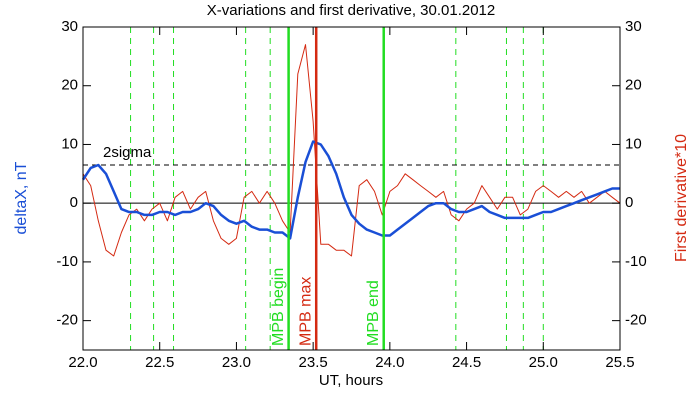 This screenshot has height=400, width=700. Describe the element at coordinates (466, 362) in the screenshot. I see `x-tick-label: 24.5` at that location.